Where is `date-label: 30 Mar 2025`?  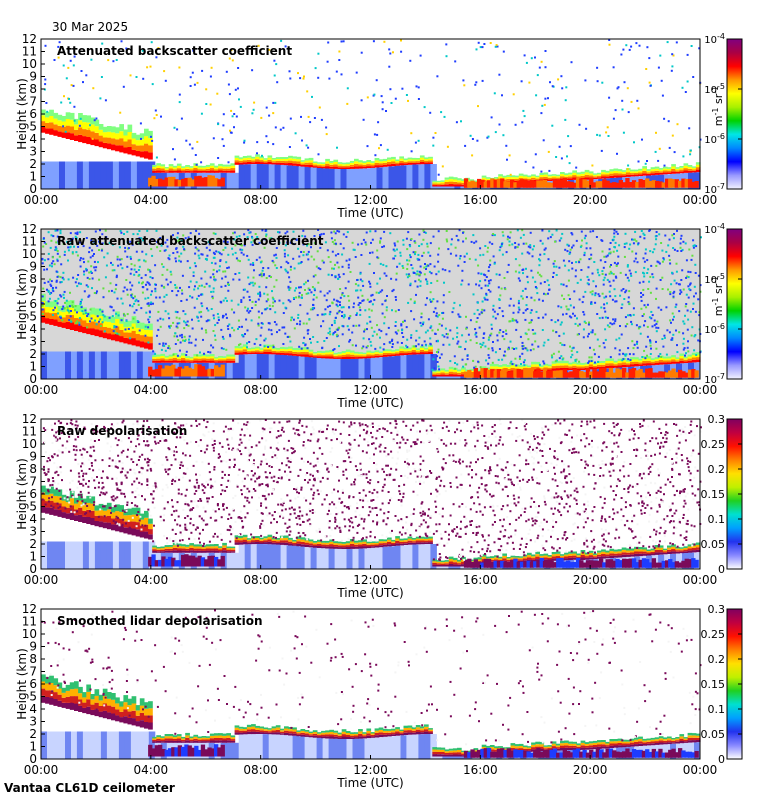 date-label: 30 Mar 2025 is located at coordinates (90, 27).